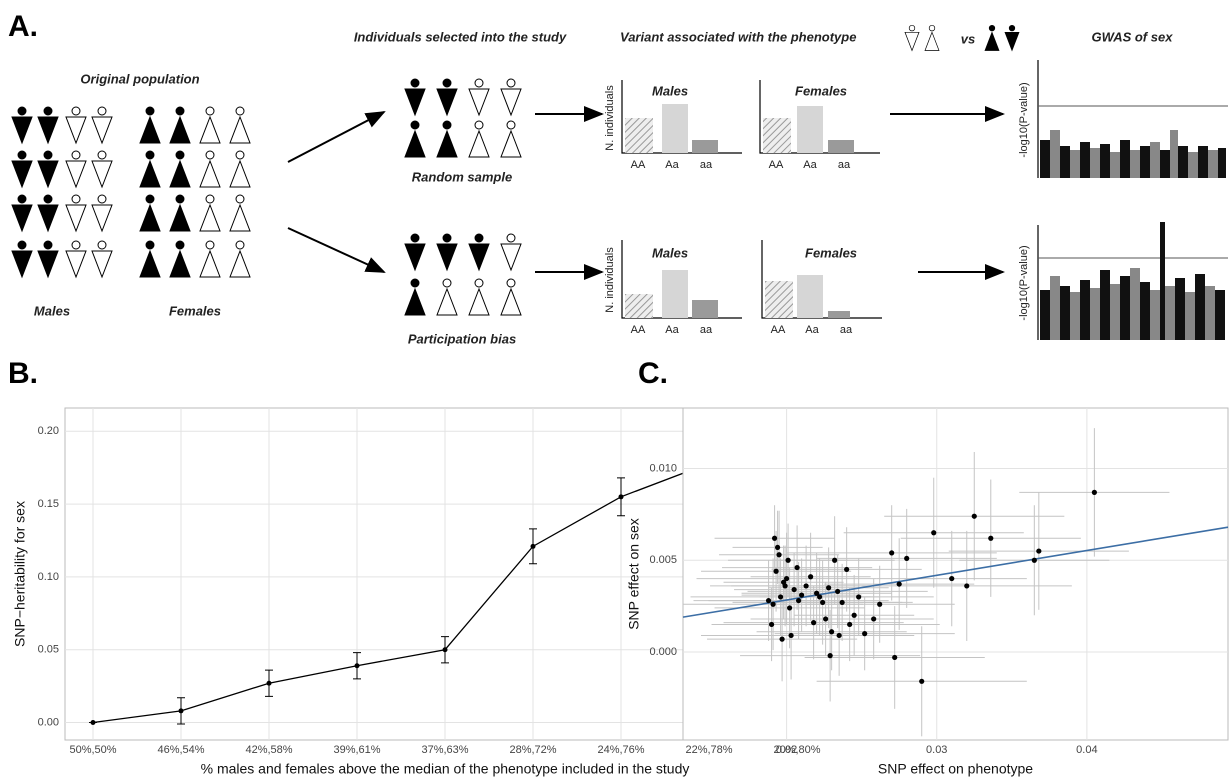 This screenshot has width=1231, height=781. Describe the element at coordinates (48, 722) in the screenshot. I see `y-tick-label: 0.00` at that location.